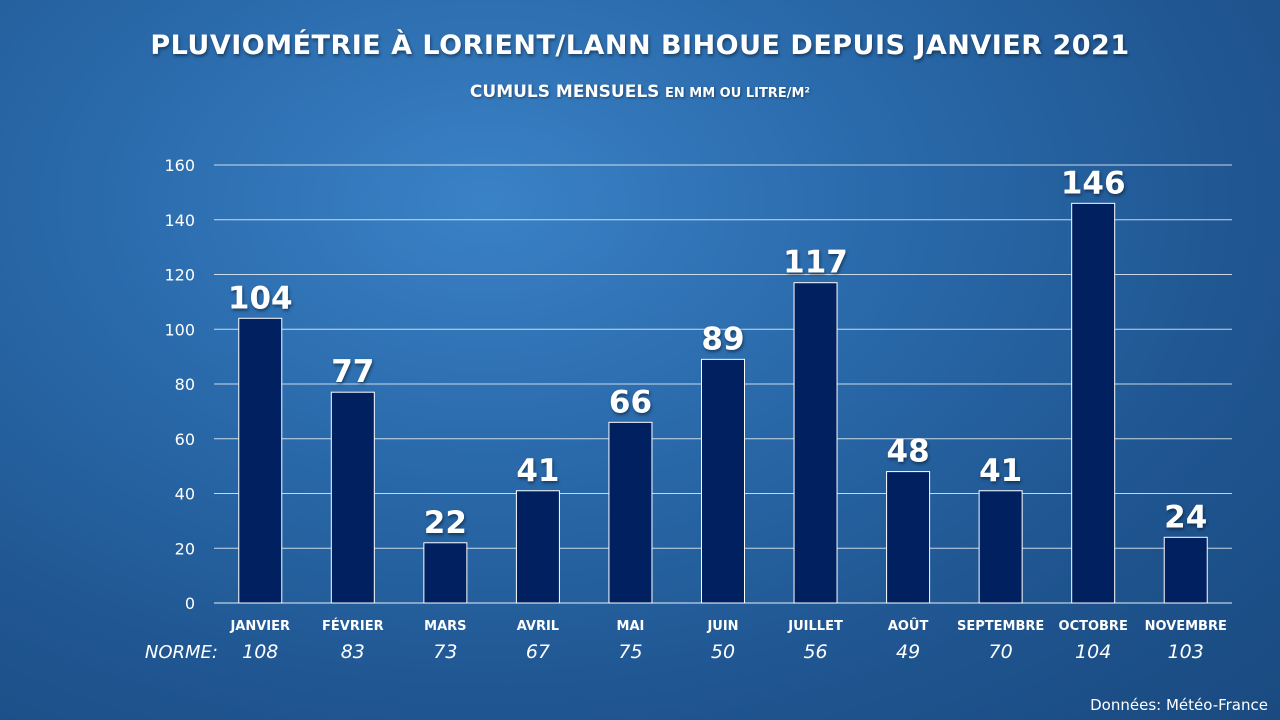 The width and height of the screenshot is (1280, 720). I want to click on y-tick-label: 0, so click(190, 603).